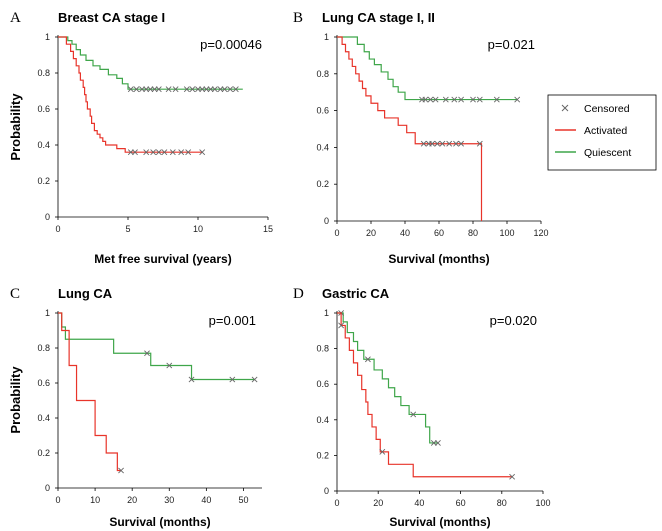  What do you see at coordinates (506, 233) in the screenshot?
I see `x-tick-label: 100` at bounding box center [506, 233].